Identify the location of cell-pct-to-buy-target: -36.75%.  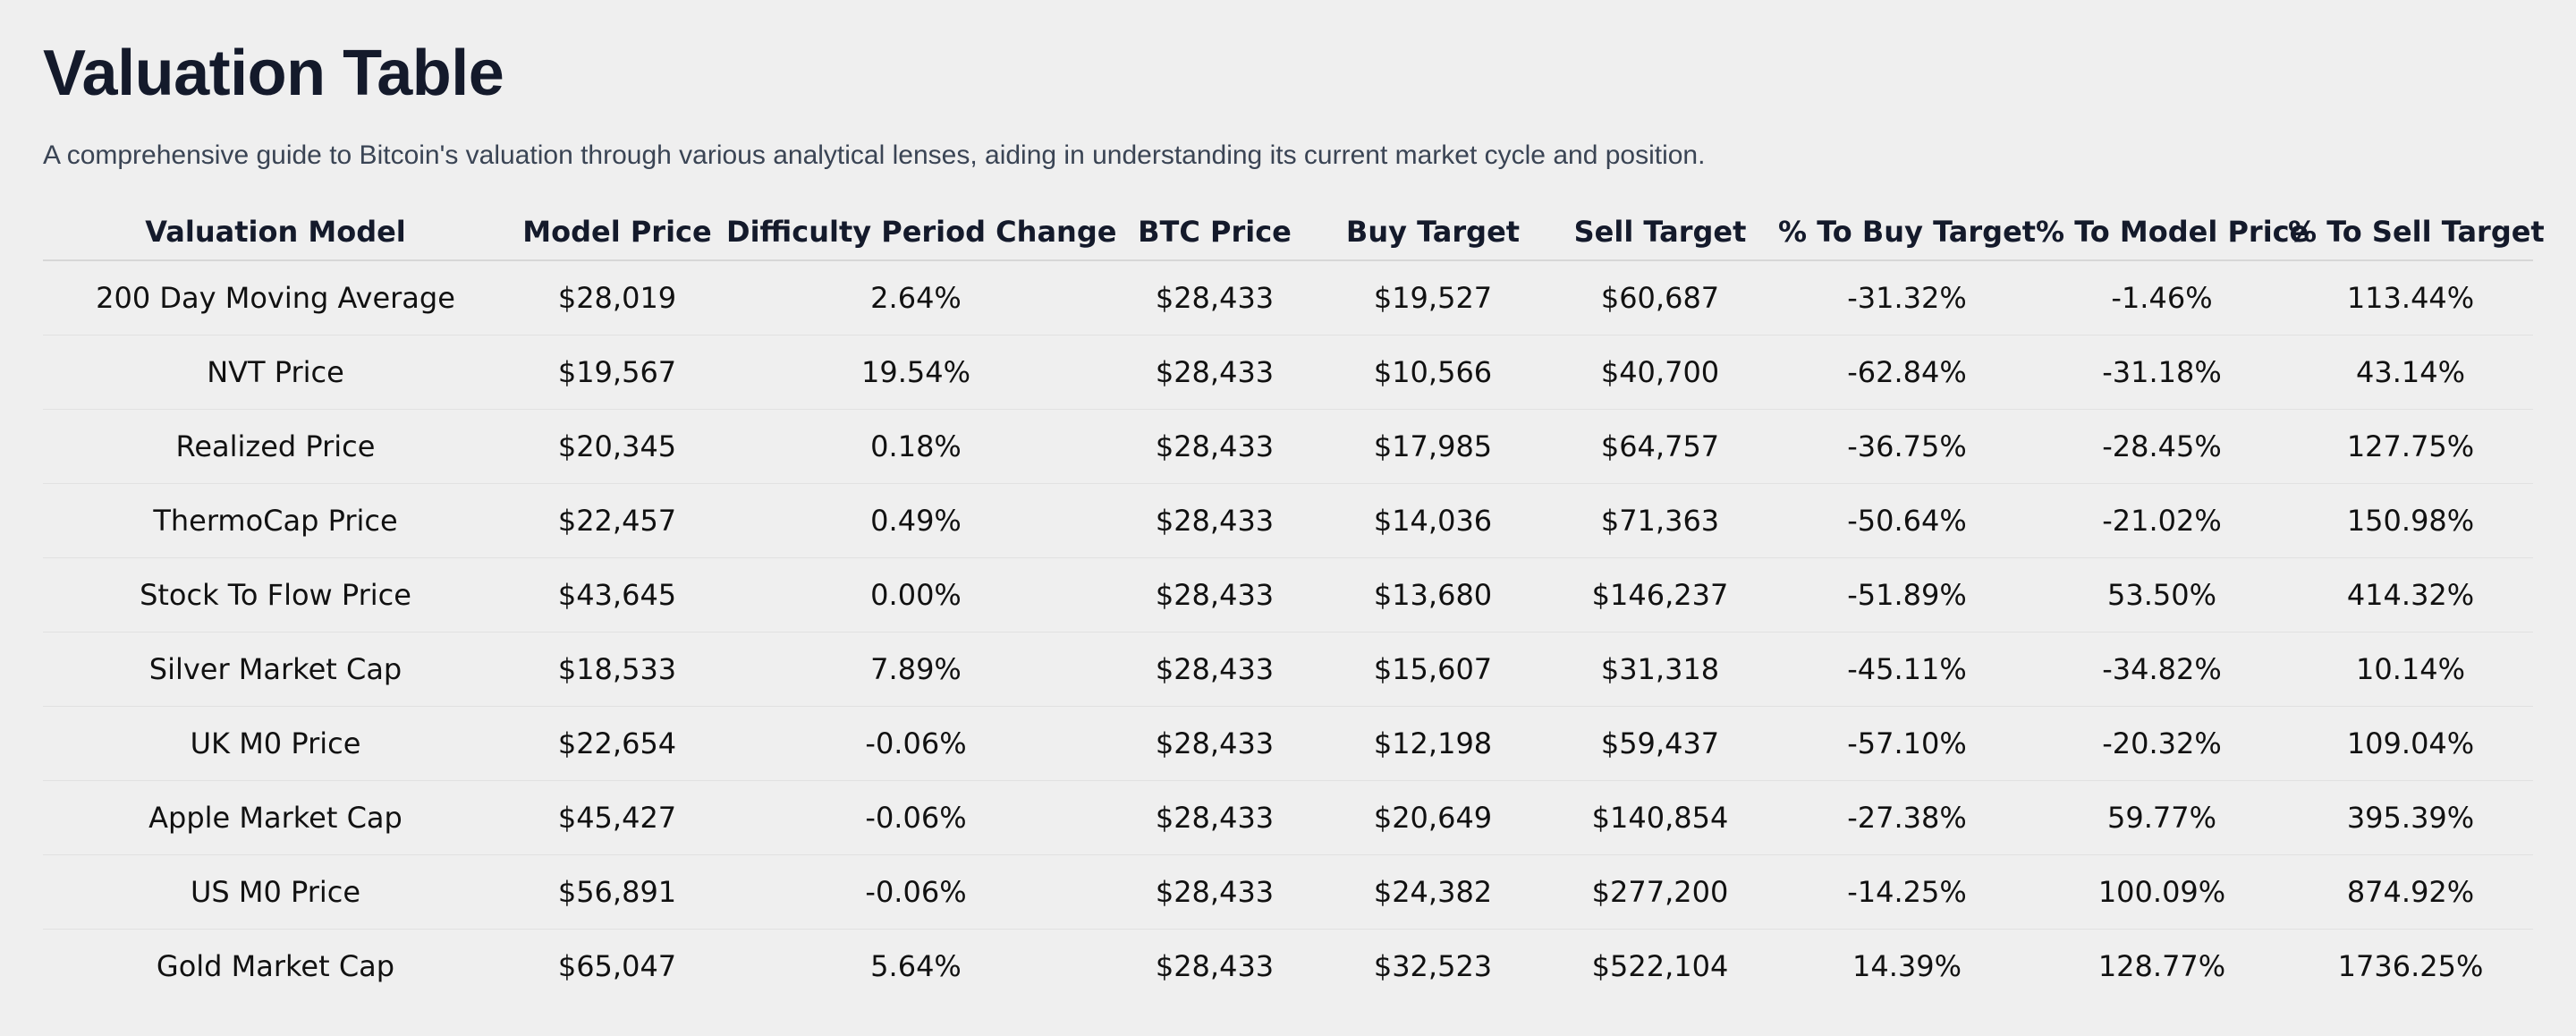
(1907, 446).